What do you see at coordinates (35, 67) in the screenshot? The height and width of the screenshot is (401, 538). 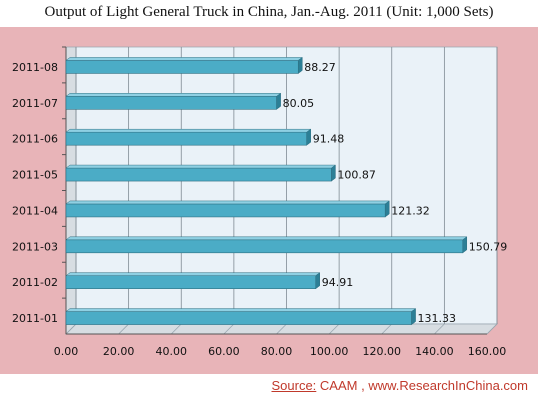 I see `y-tick-label: 2011-08` at bounding box center [35, 67].